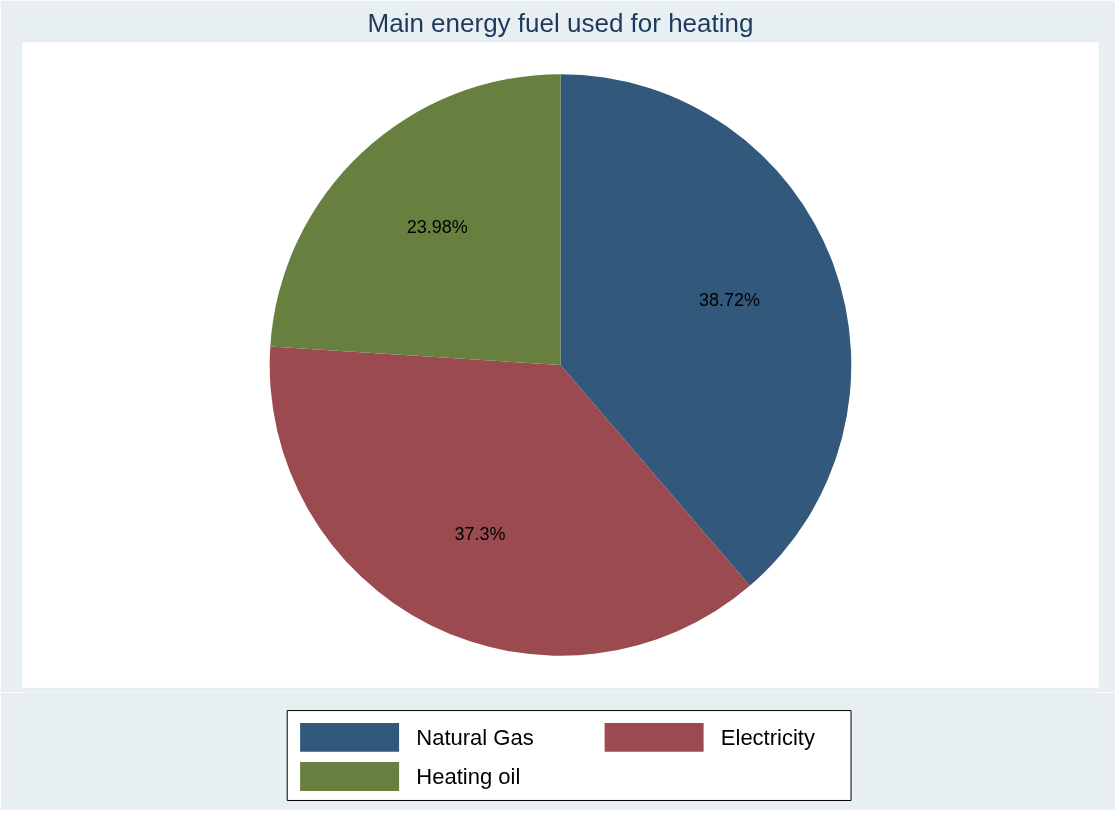  What do you see at coordinates (475, 737) in the screenshot?
I see `legend-label: Natural Gas` at bounding box center [475, 737].